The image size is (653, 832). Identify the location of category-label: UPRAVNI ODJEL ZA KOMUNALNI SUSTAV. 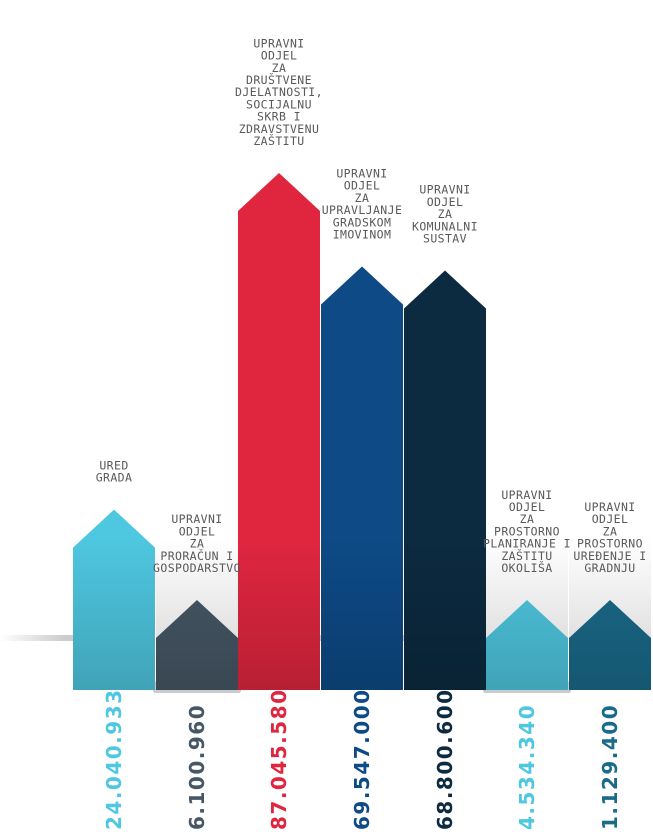
(445, 214).